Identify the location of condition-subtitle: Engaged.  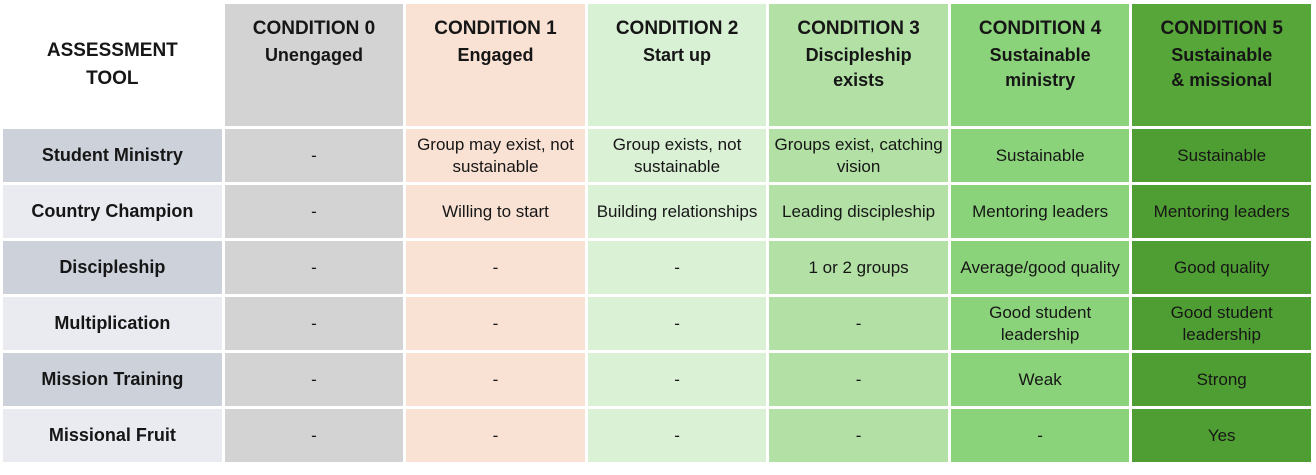
(495, 54).